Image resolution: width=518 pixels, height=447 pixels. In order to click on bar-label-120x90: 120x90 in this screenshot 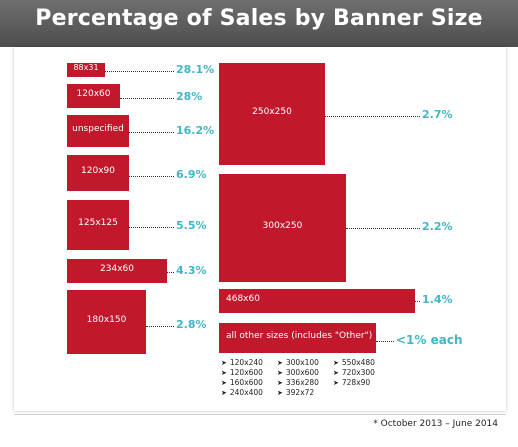, I will do `click(98, 171)`.